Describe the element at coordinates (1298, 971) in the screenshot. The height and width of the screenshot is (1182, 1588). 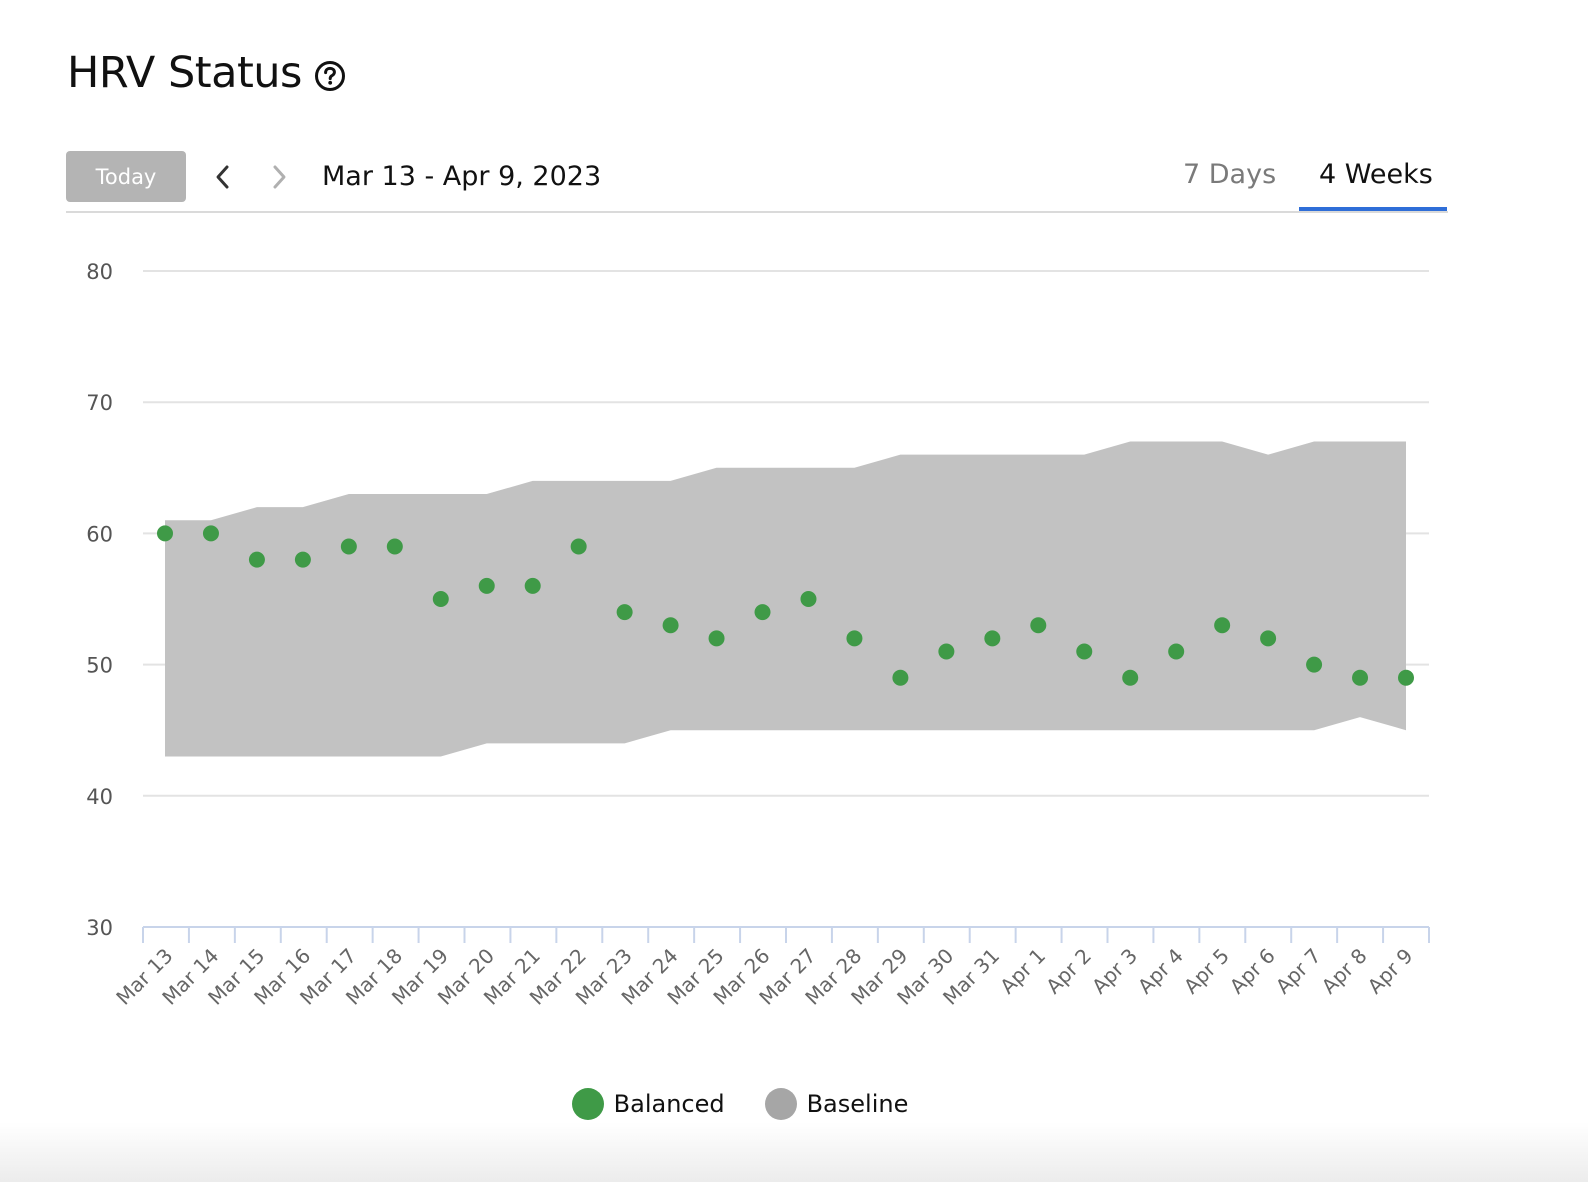
I see `x-tick-label: Apr 7` at that location.